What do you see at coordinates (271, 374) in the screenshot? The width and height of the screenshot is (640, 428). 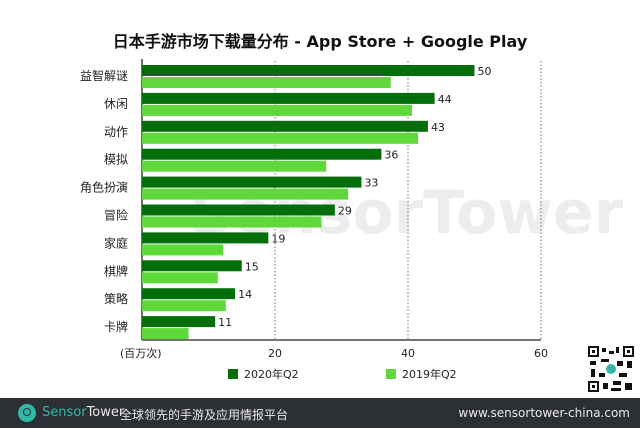 I see `legend-label-2020: 2020年Q2` at bounding box center [271, 374].